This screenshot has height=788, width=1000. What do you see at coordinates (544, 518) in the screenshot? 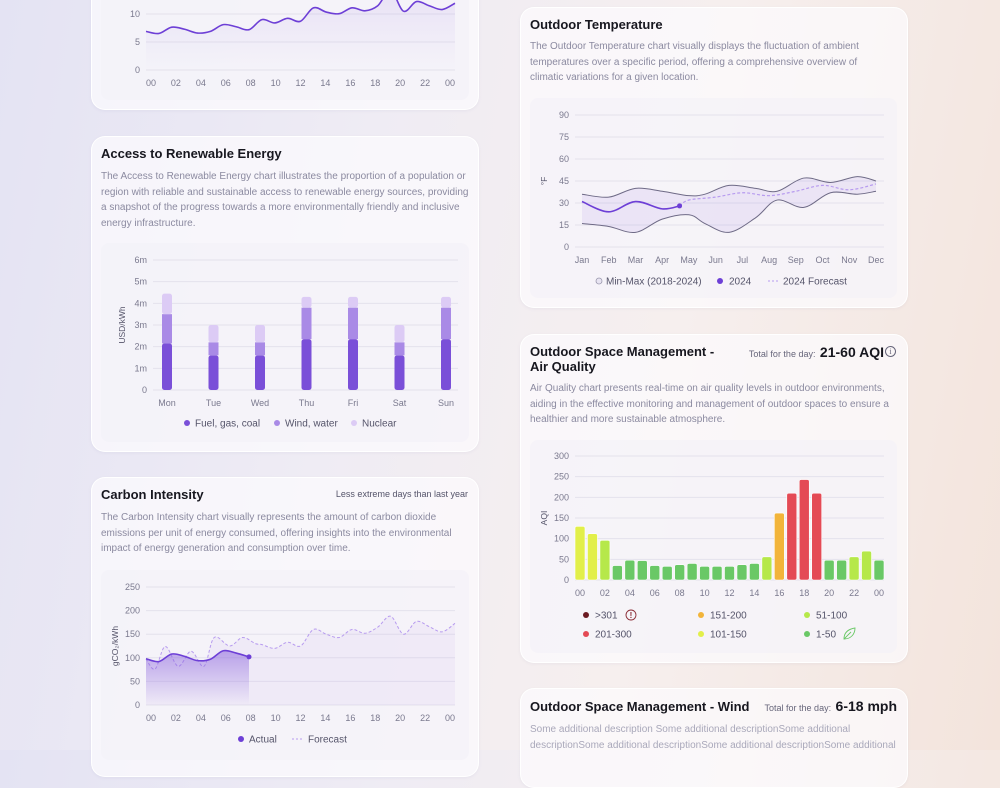
I see `y-axis-label: AQI` at bounding box center [544, 518].